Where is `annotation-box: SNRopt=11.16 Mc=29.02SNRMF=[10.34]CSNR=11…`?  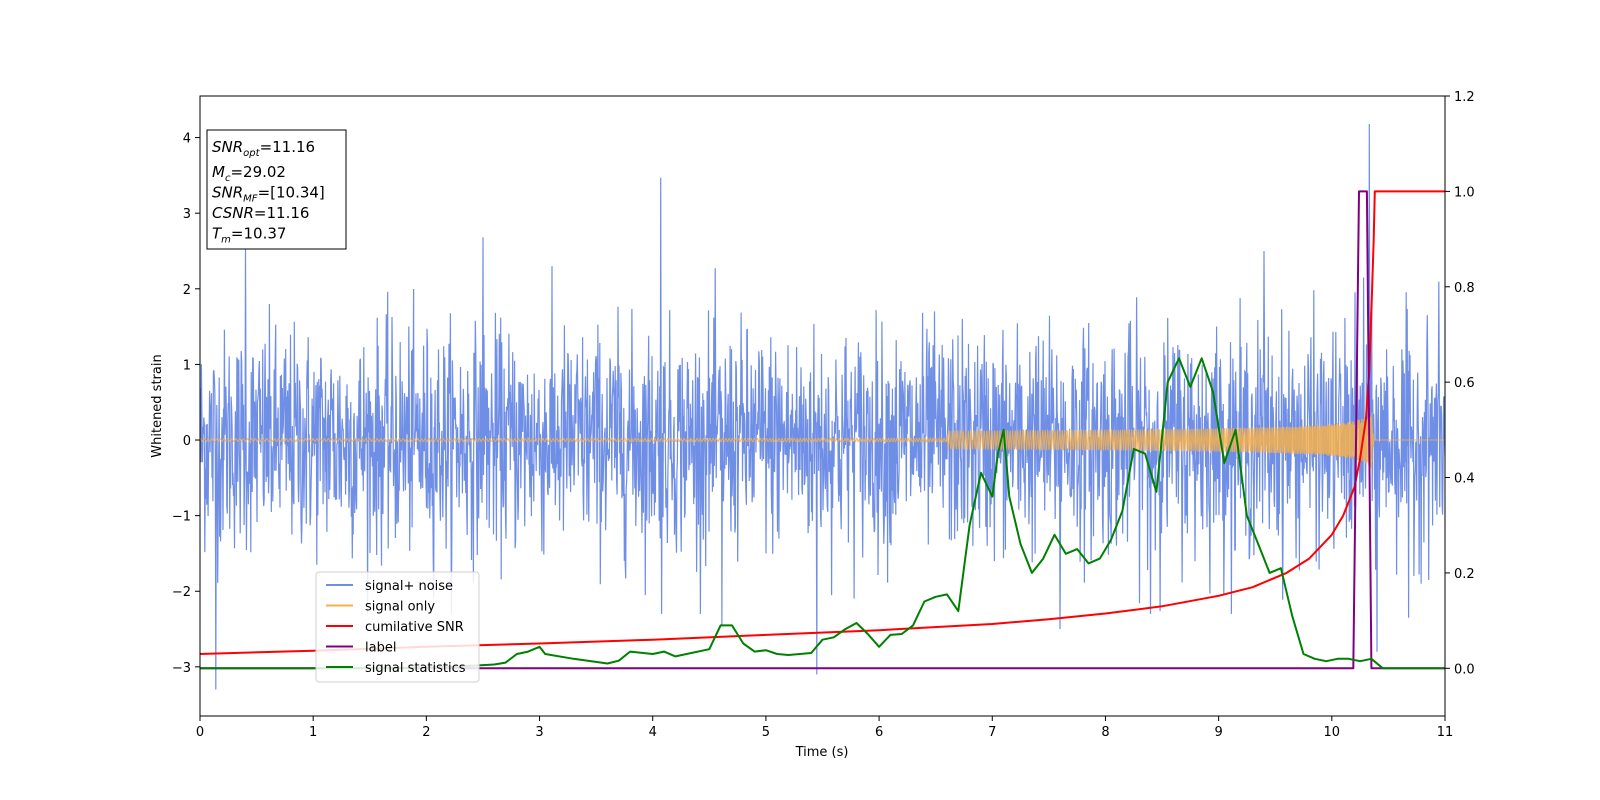
annotation-box: SNRopt=11.16 Mc=29.02SNRMF=[10.34]CSNR=11… is located at coordinates (276, 189).